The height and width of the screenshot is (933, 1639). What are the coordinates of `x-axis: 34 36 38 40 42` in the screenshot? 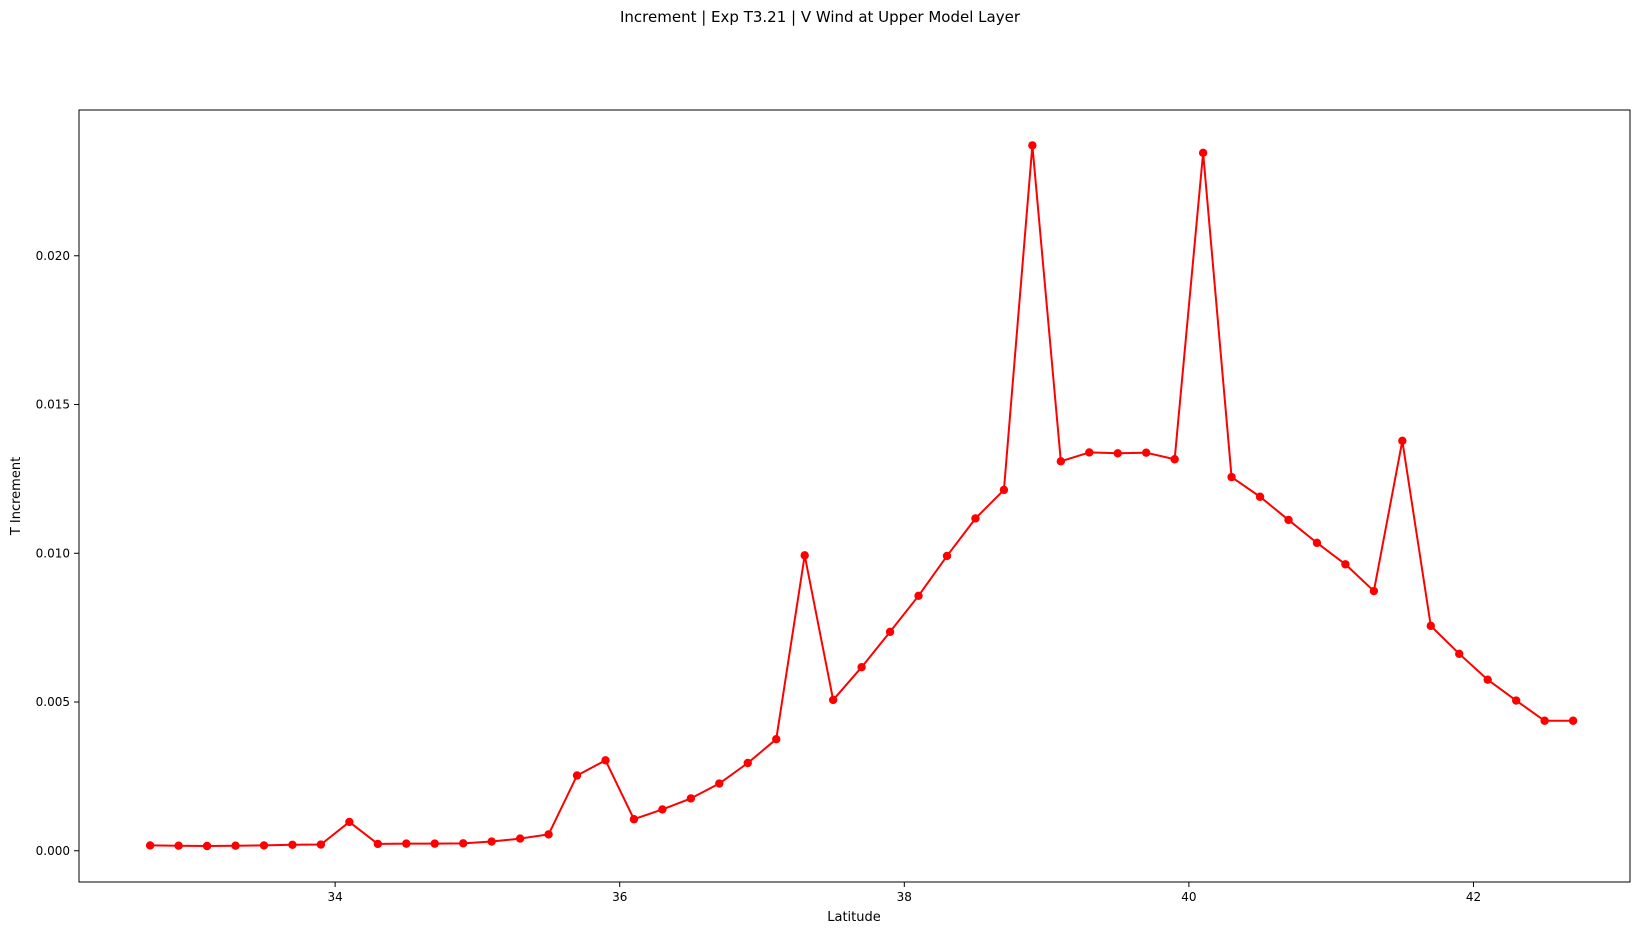 It's located at (904, 893).